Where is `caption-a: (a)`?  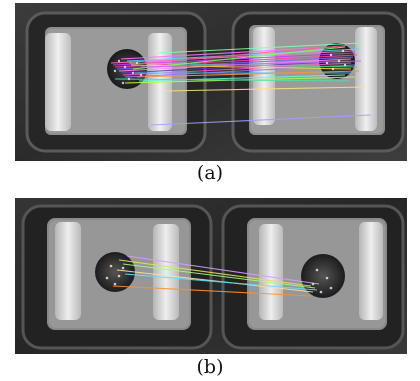
caption-a: (a) is located at coordinates (210, 173).